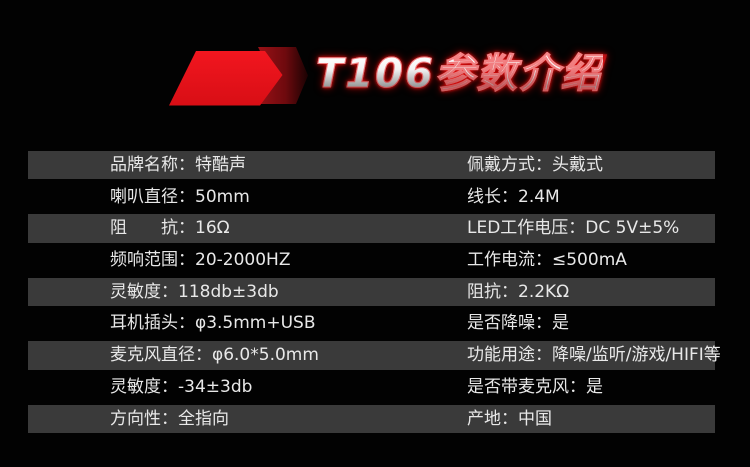 The height and width of the screenshot is (467, 750). What do you see at coordinates (374, 355) in the screenshot?
I see `spec-row: 麦克风直径：φ6.0*5.0mm 功能用途：降噪/监听/游戏/HIFI等` at bounding box center [374, 355].